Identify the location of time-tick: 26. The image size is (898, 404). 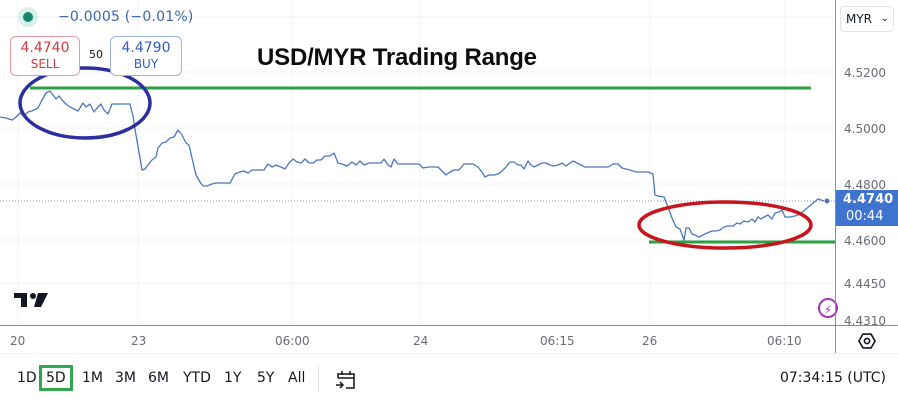
(650, 341).